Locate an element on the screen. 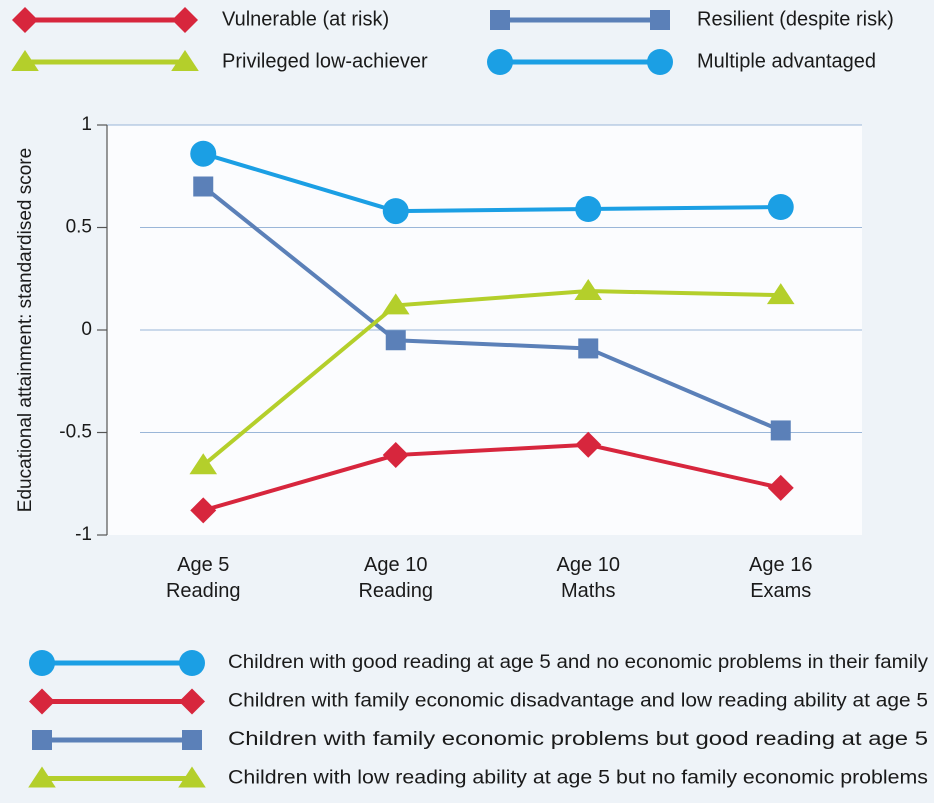 The image size is (934, 803). legend-label: Vulnerable (at risk) is located at coordinates (305, 19).